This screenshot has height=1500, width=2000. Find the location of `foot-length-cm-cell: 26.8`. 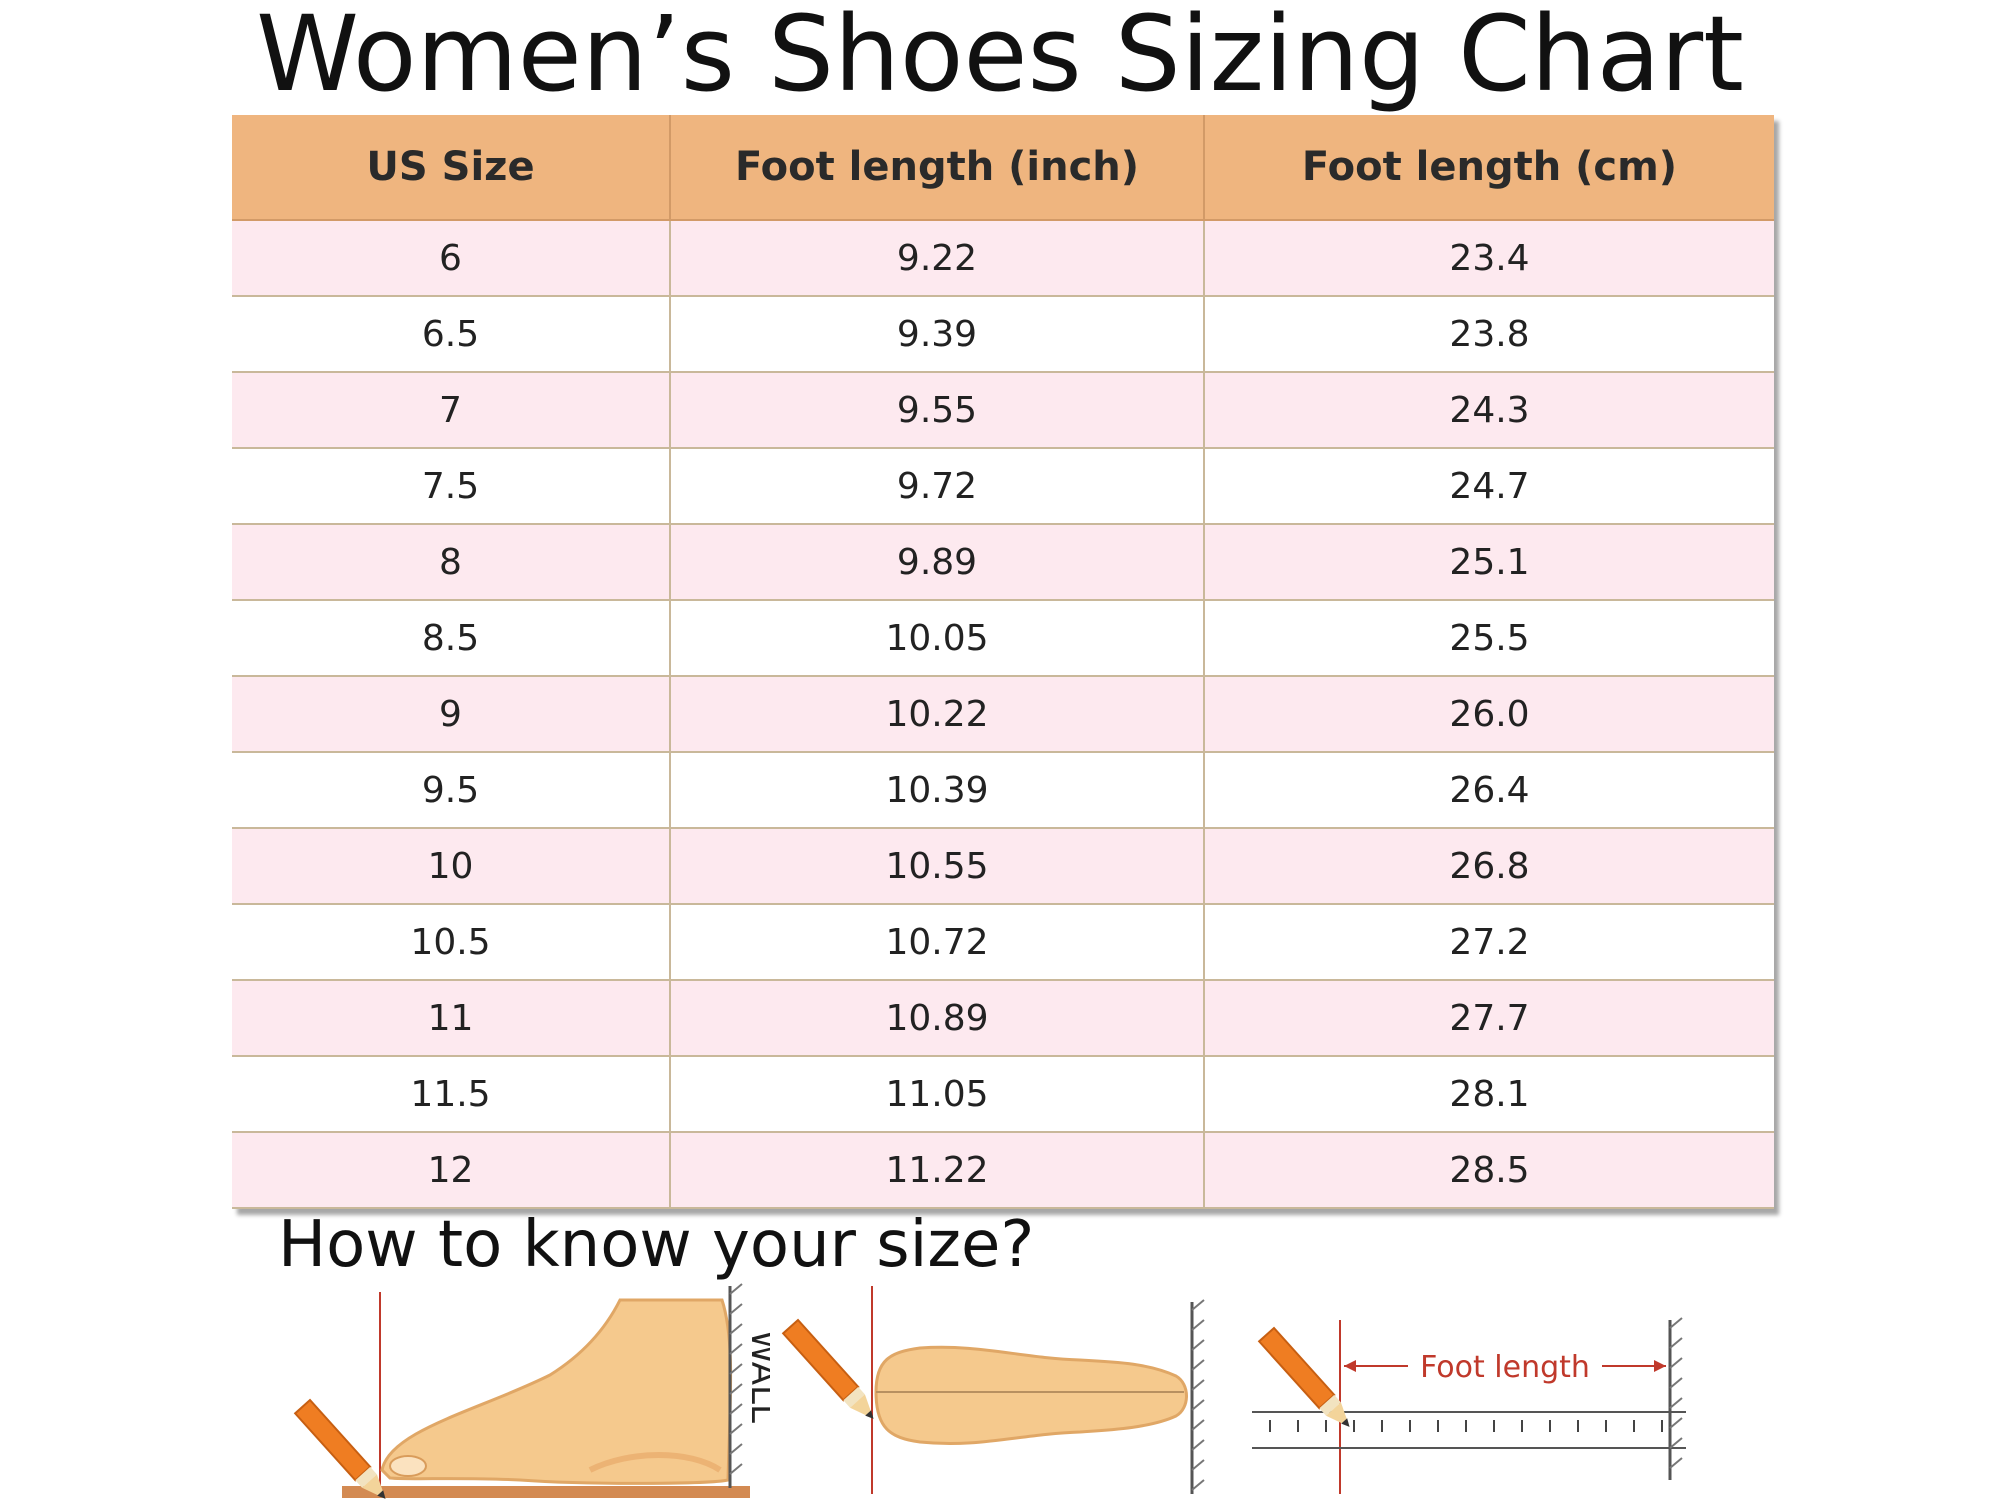

foot-length-cm-cell: 26.8 is located at coordinates (1489, 866).